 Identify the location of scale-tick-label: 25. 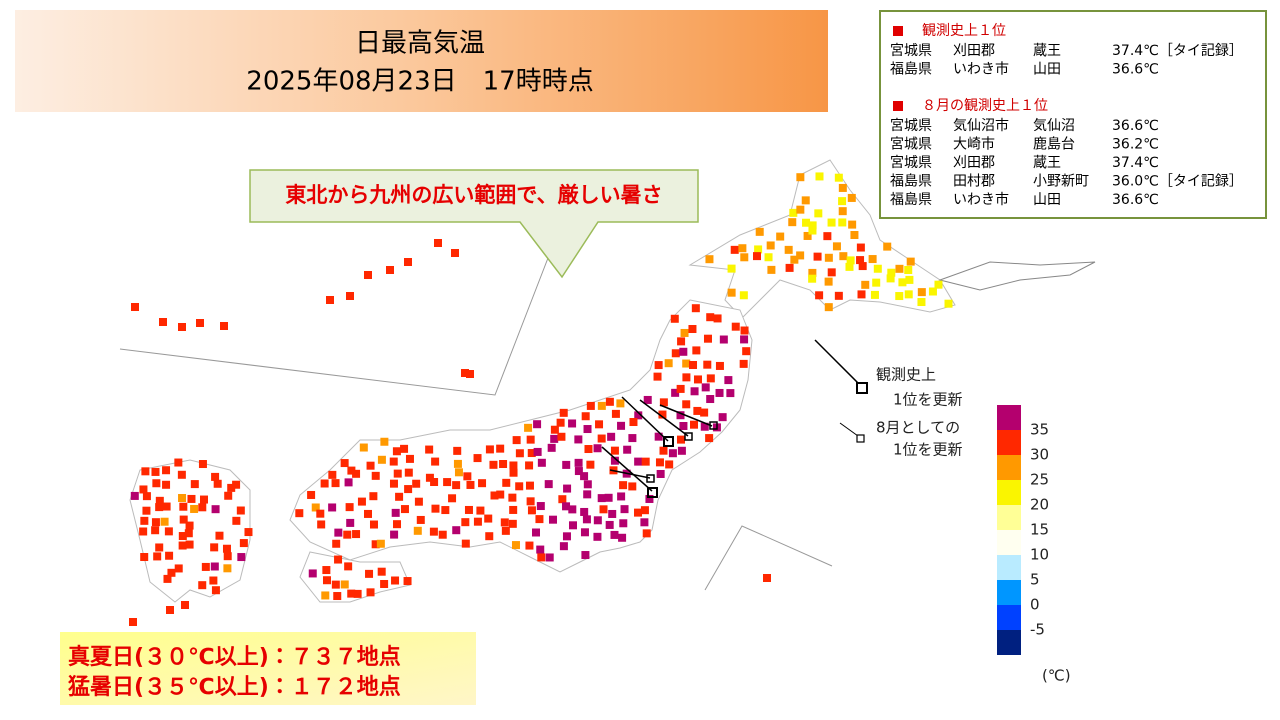
(1039, 480).